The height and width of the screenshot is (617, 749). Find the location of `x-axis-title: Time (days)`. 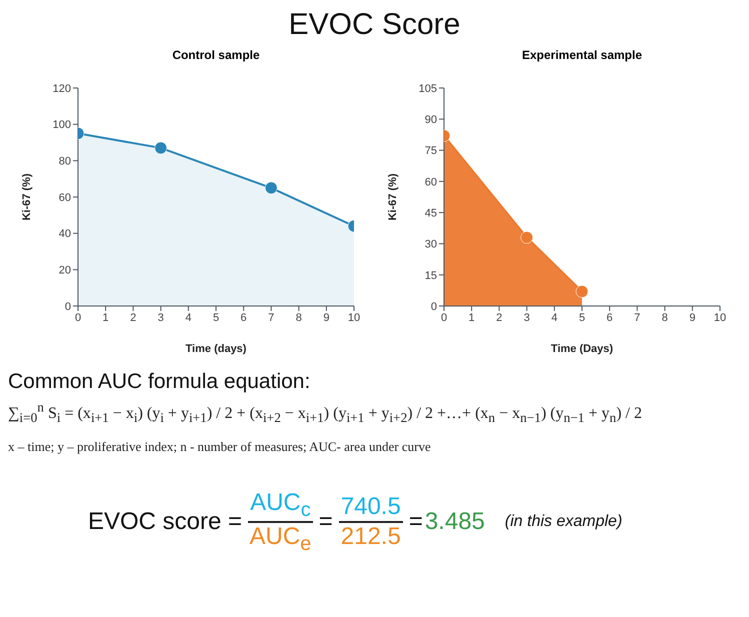

x-axis-title: Time (days) is located at coordinates (216, 349).